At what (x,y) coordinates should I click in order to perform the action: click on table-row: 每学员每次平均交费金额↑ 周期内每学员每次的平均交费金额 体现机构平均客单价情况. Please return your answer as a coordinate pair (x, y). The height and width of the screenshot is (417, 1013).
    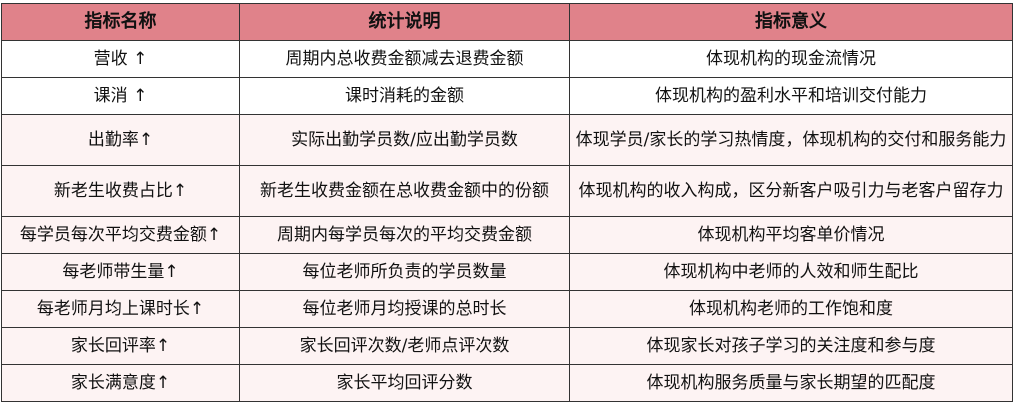
    Looking at the image, I should click on (507, 235).